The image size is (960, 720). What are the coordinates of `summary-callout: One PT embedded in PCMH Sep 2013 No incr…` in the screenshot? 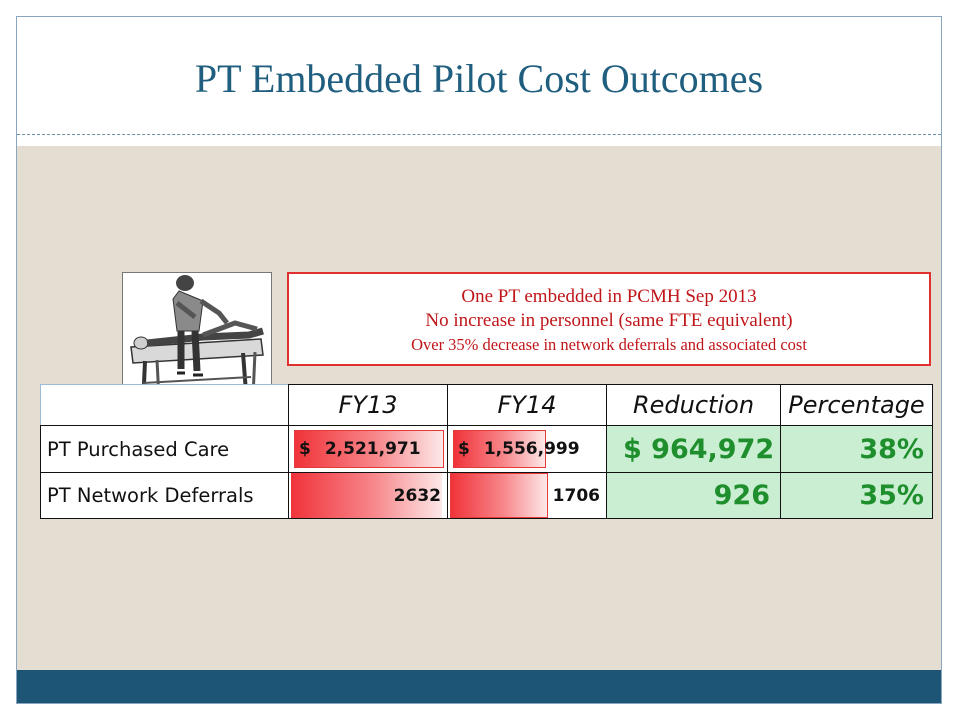 It's located at (609, 319).